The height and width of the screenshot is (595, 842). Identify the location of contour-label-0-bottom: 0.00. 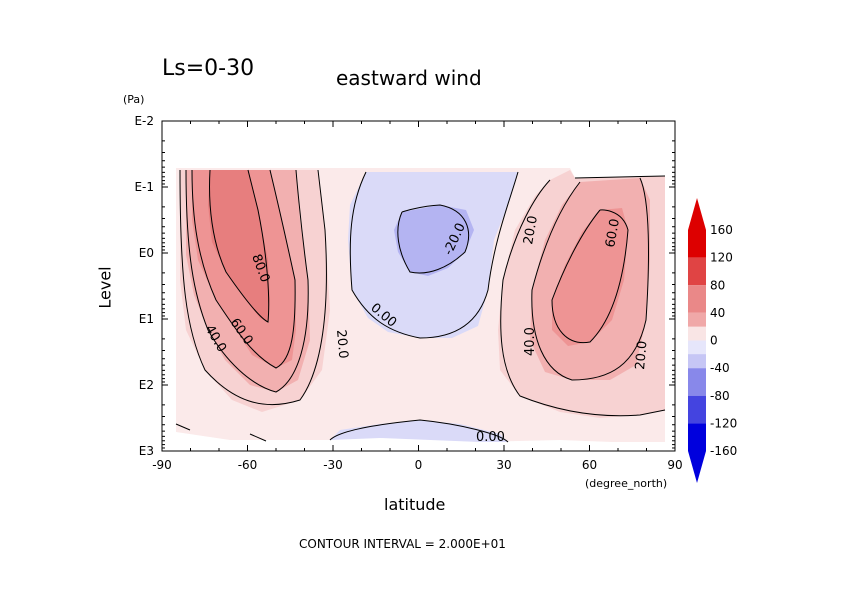
(490, 437).